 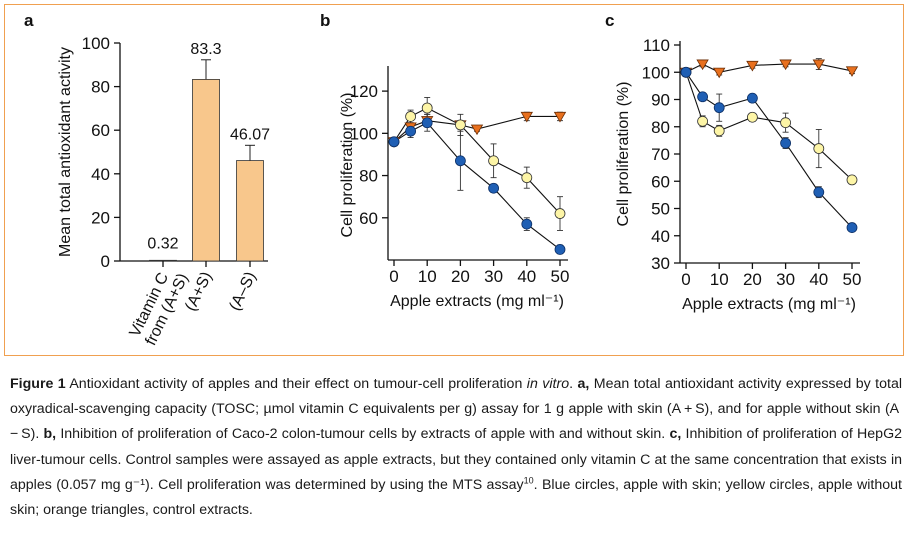 What do you see at coordinates (100, 217) in the screenshot?
I see `y-tick-label: 20` at bounding box center [100, 217].